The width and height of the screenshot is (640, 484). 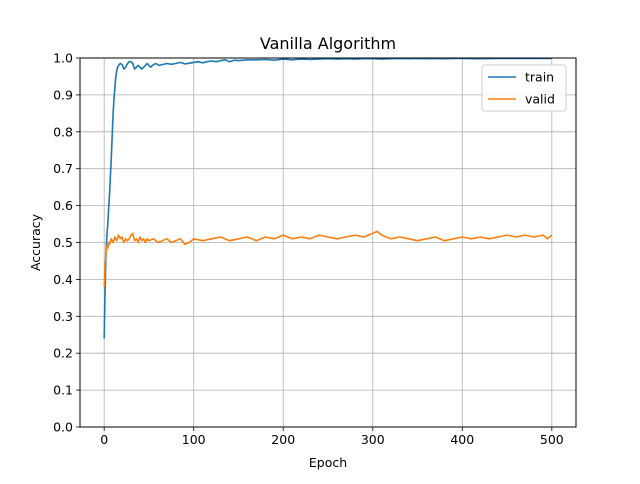 I want to click on x-tick-label: 0, so click(x=104, y=439).